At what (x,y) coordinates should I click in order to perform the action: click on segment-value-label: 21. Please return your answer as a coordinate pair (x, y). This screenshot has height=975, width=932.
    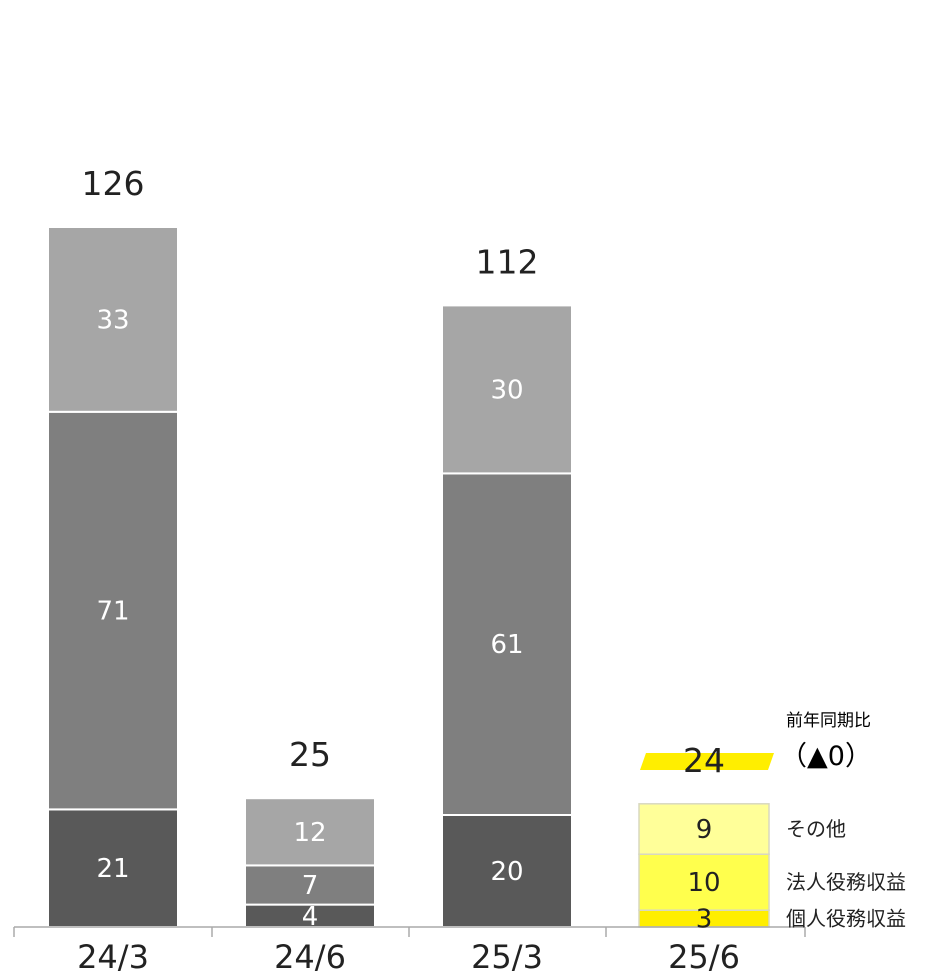
    Looking at the image, I should click on (112, 869).